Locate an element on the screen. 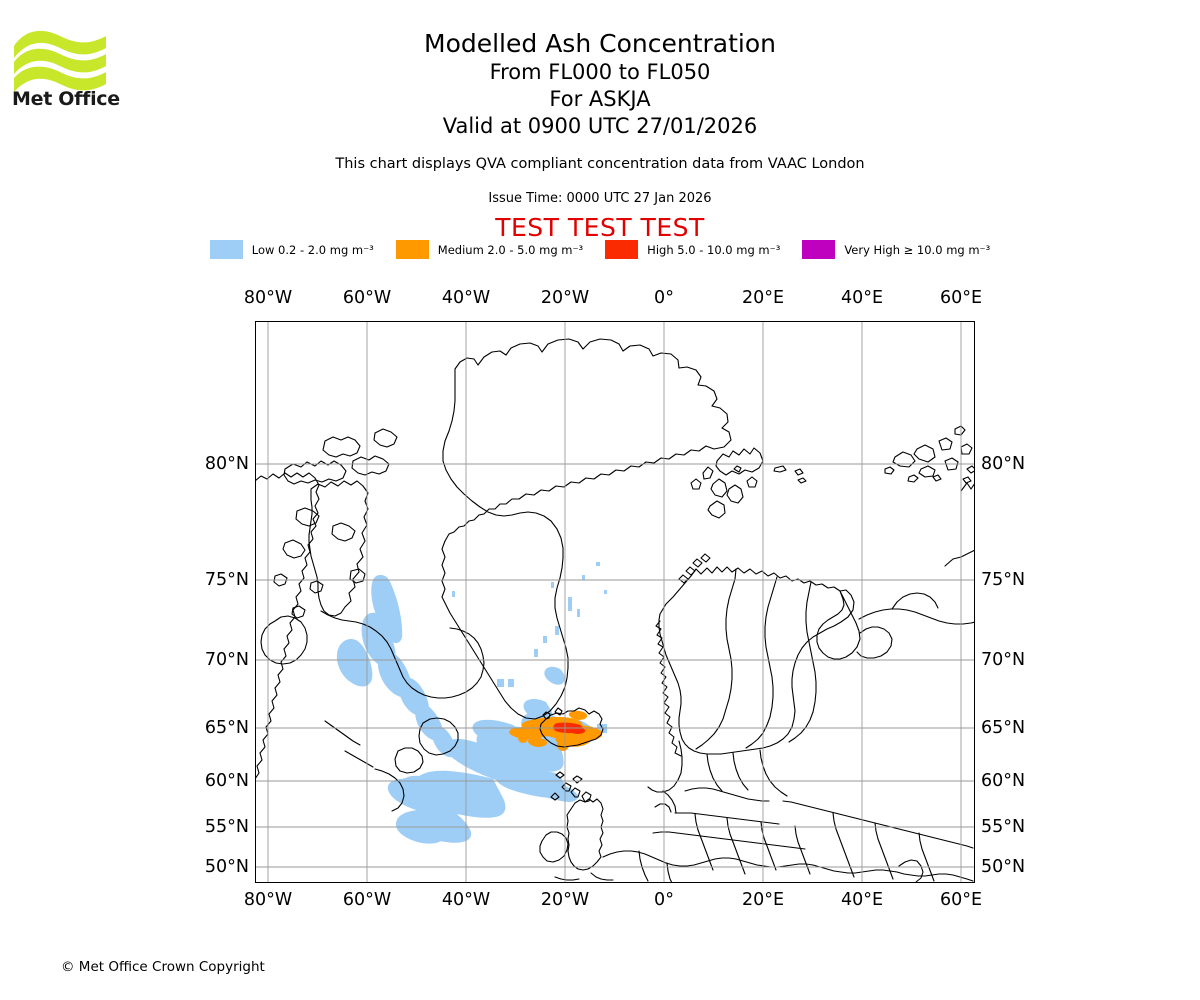 This screenshot has height=1000, width=1200. volcano-name: For ASKJA is located at coordinates (600, 99).